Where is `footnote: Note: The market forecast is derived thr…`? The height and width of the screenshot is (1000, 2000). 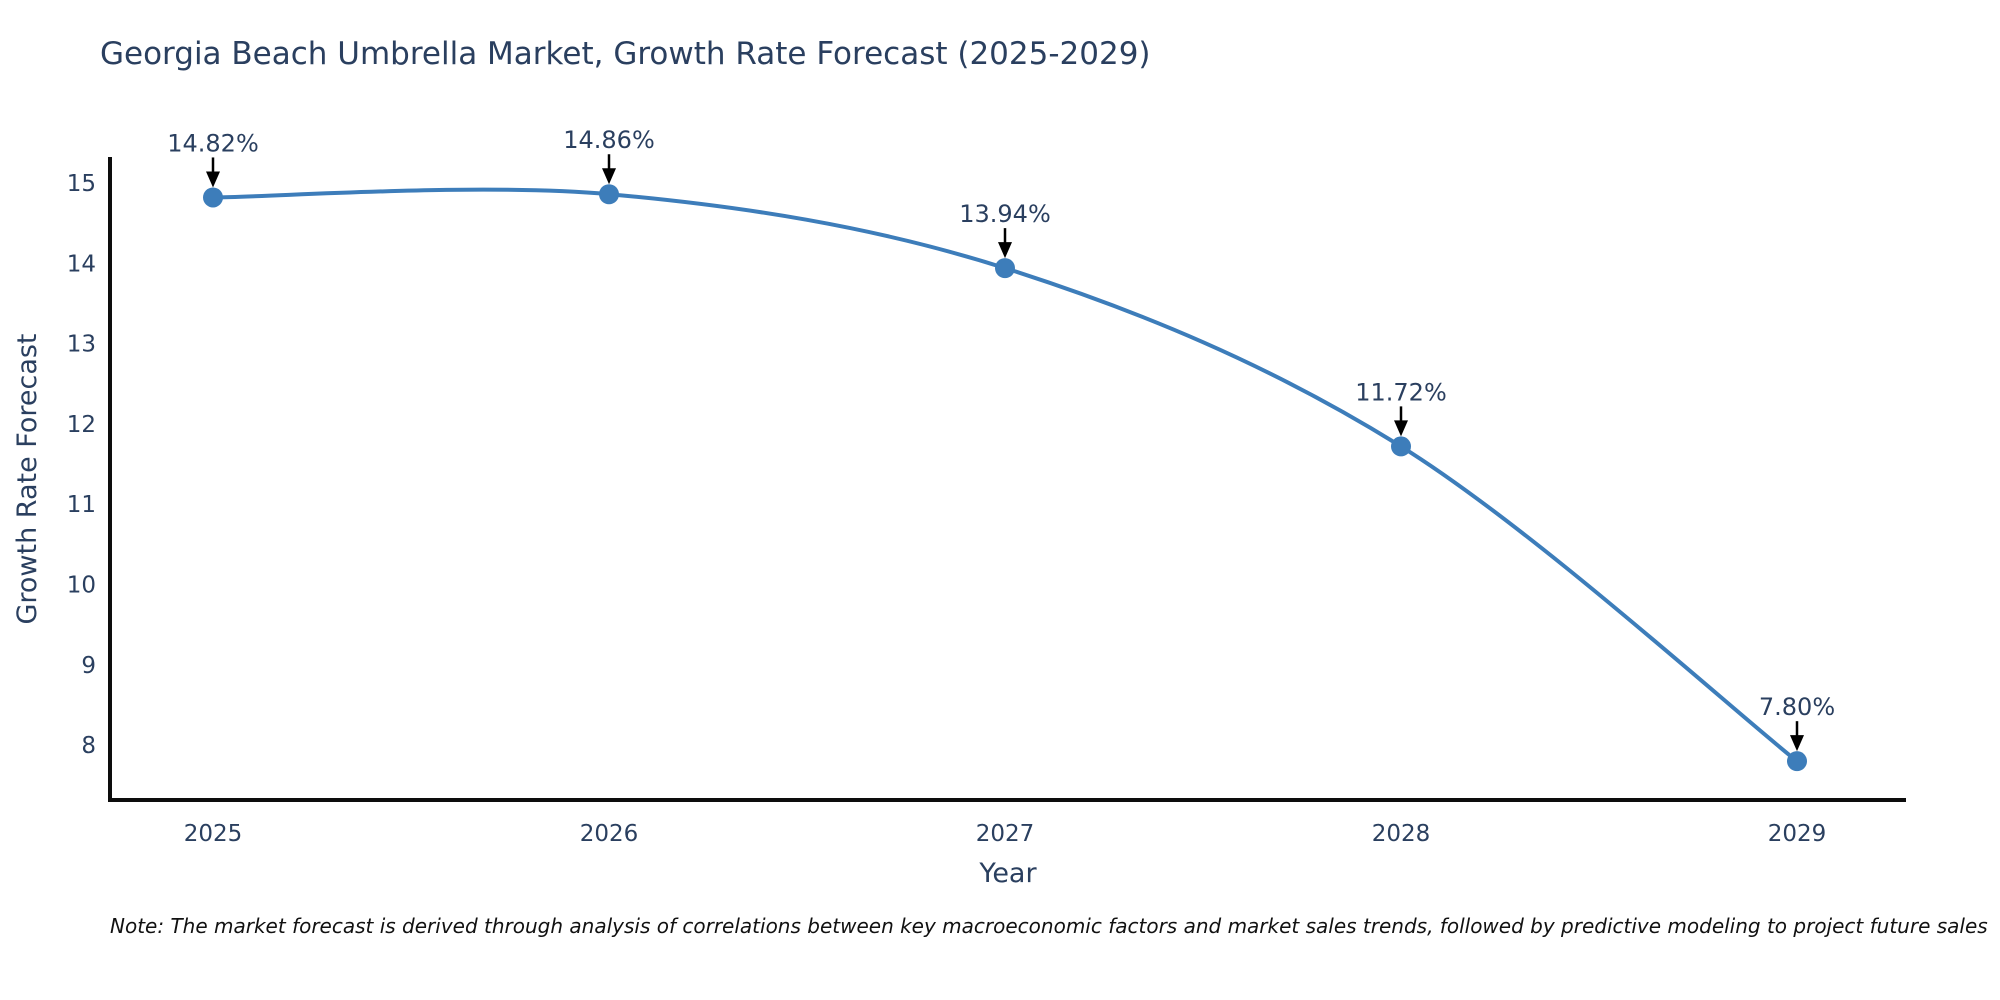 footnote: Note: The market forecast is derived thr… is located at coordinates (1049, 926).